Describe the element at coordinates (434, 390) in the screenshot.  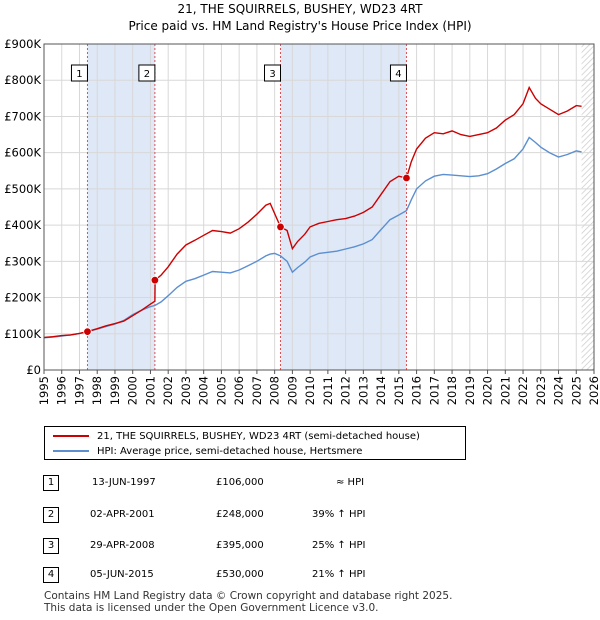
I see `x-tick-label-2017: 2017` at that location.